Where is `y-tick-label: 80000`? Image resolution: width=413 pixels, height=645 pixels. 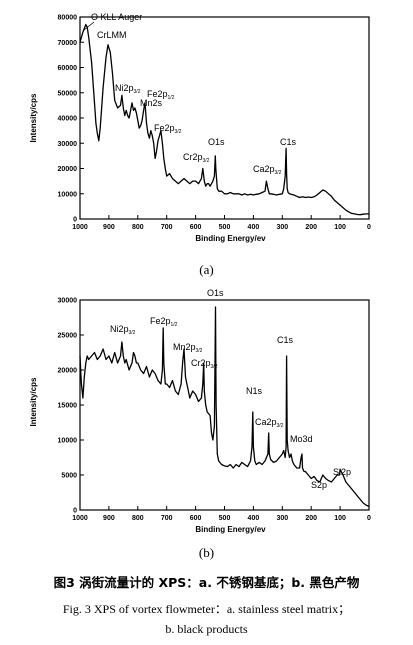 y-tick-label: 80000 is located at coordinates (68, 18).